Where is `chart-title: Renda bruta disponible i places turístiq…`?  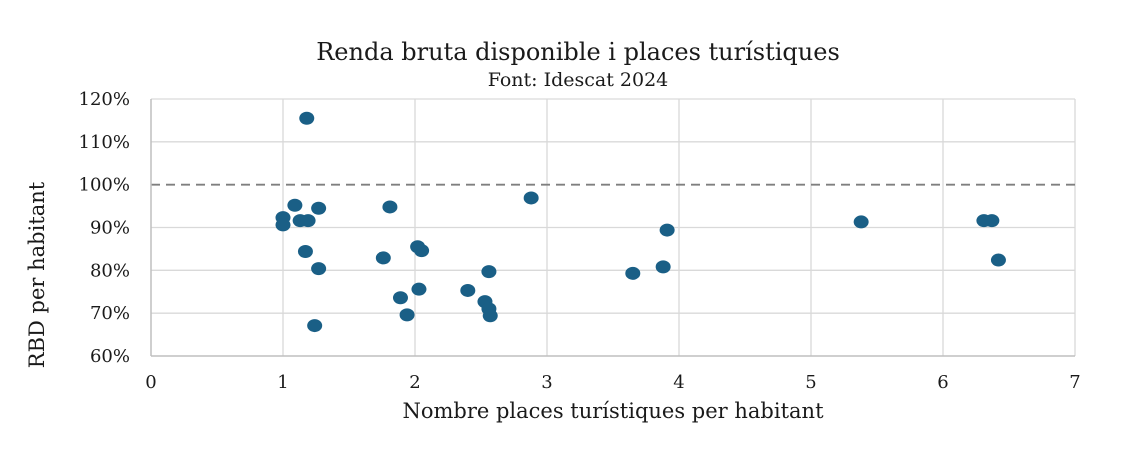 chart-title: Renda bruta disponible i places turístiq… is located at coordinates (578, 52).